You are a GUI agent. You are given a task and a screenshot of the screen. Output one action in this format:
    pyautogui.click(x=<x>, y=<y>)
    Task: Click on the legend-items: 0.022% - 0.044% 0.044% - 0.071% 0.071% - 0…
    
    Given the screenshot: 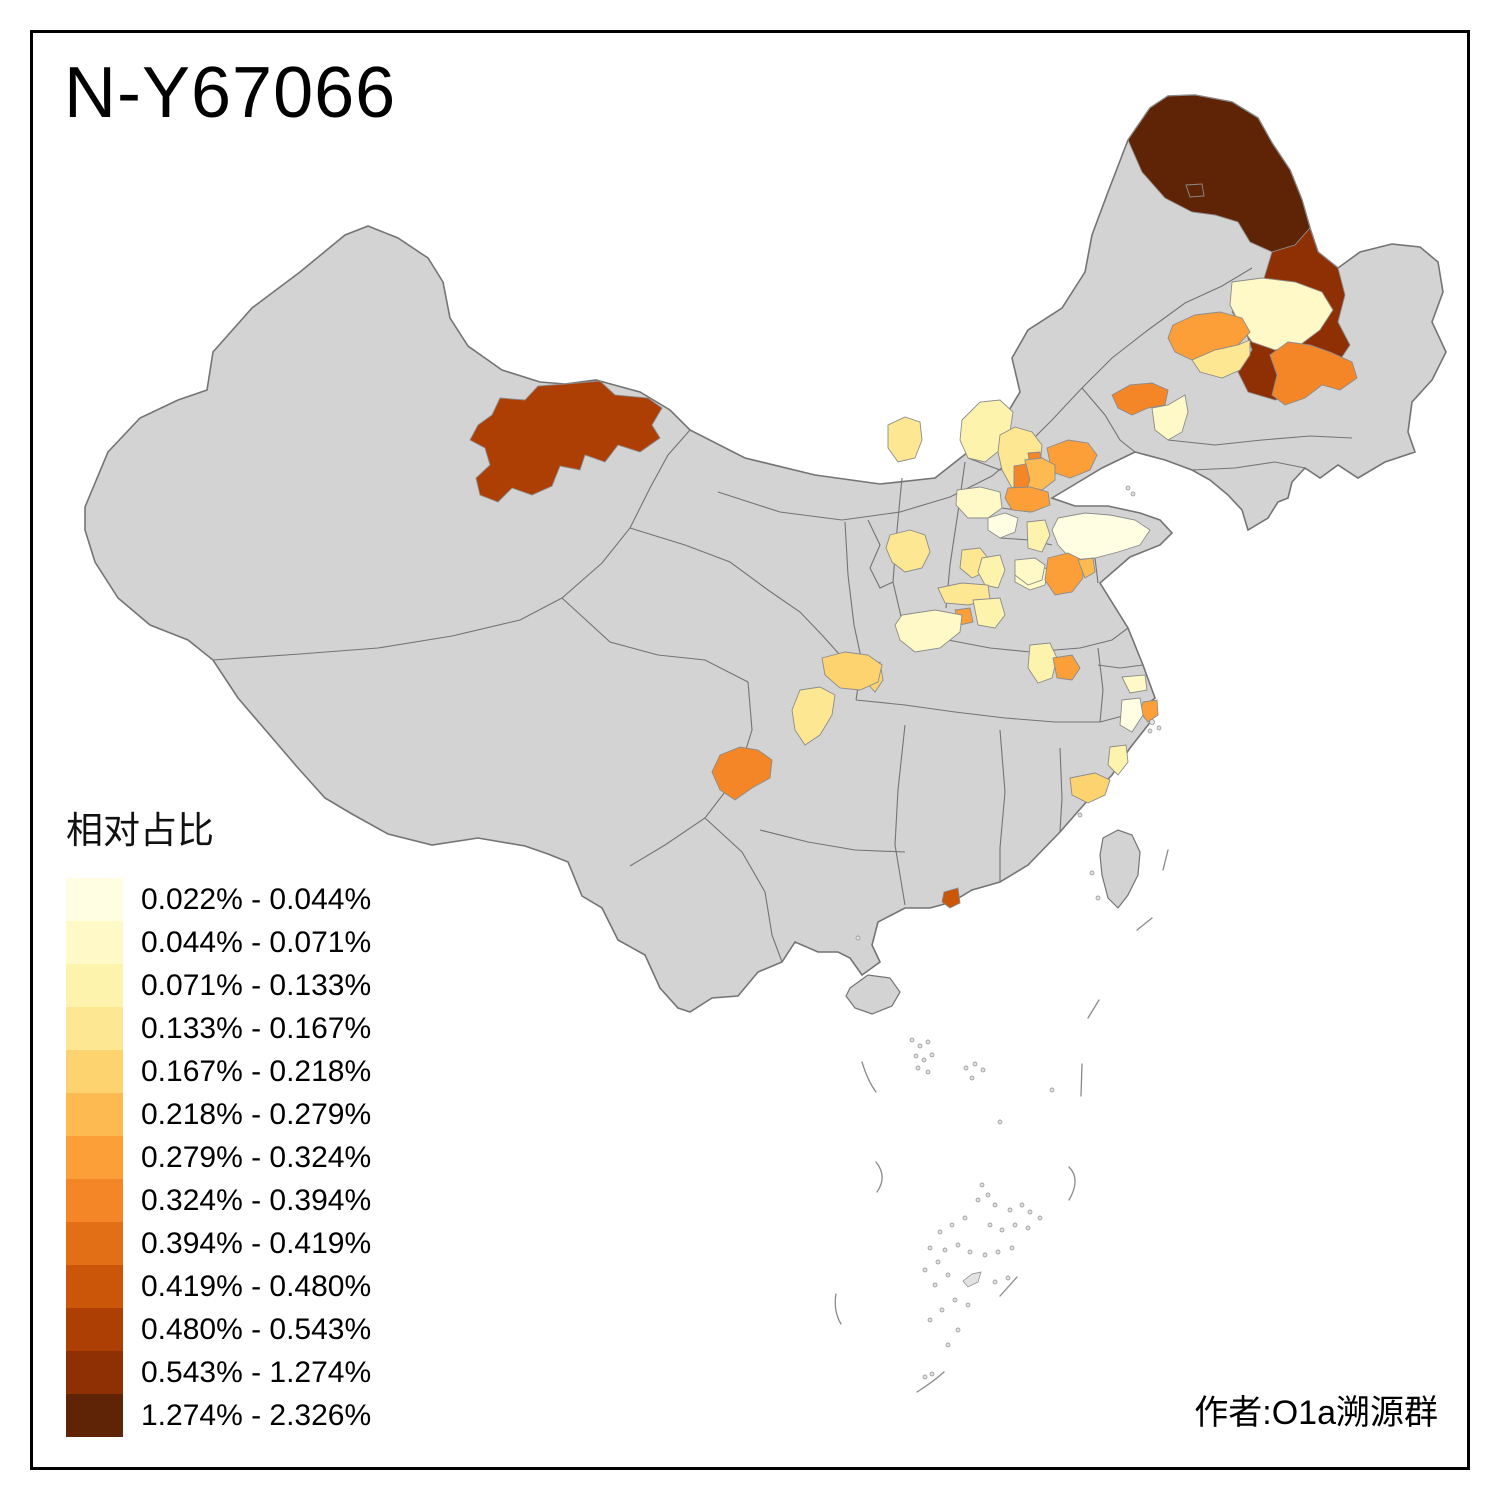 What is the action you would take?
    pyautogui.click(x=218, y=1157)
    